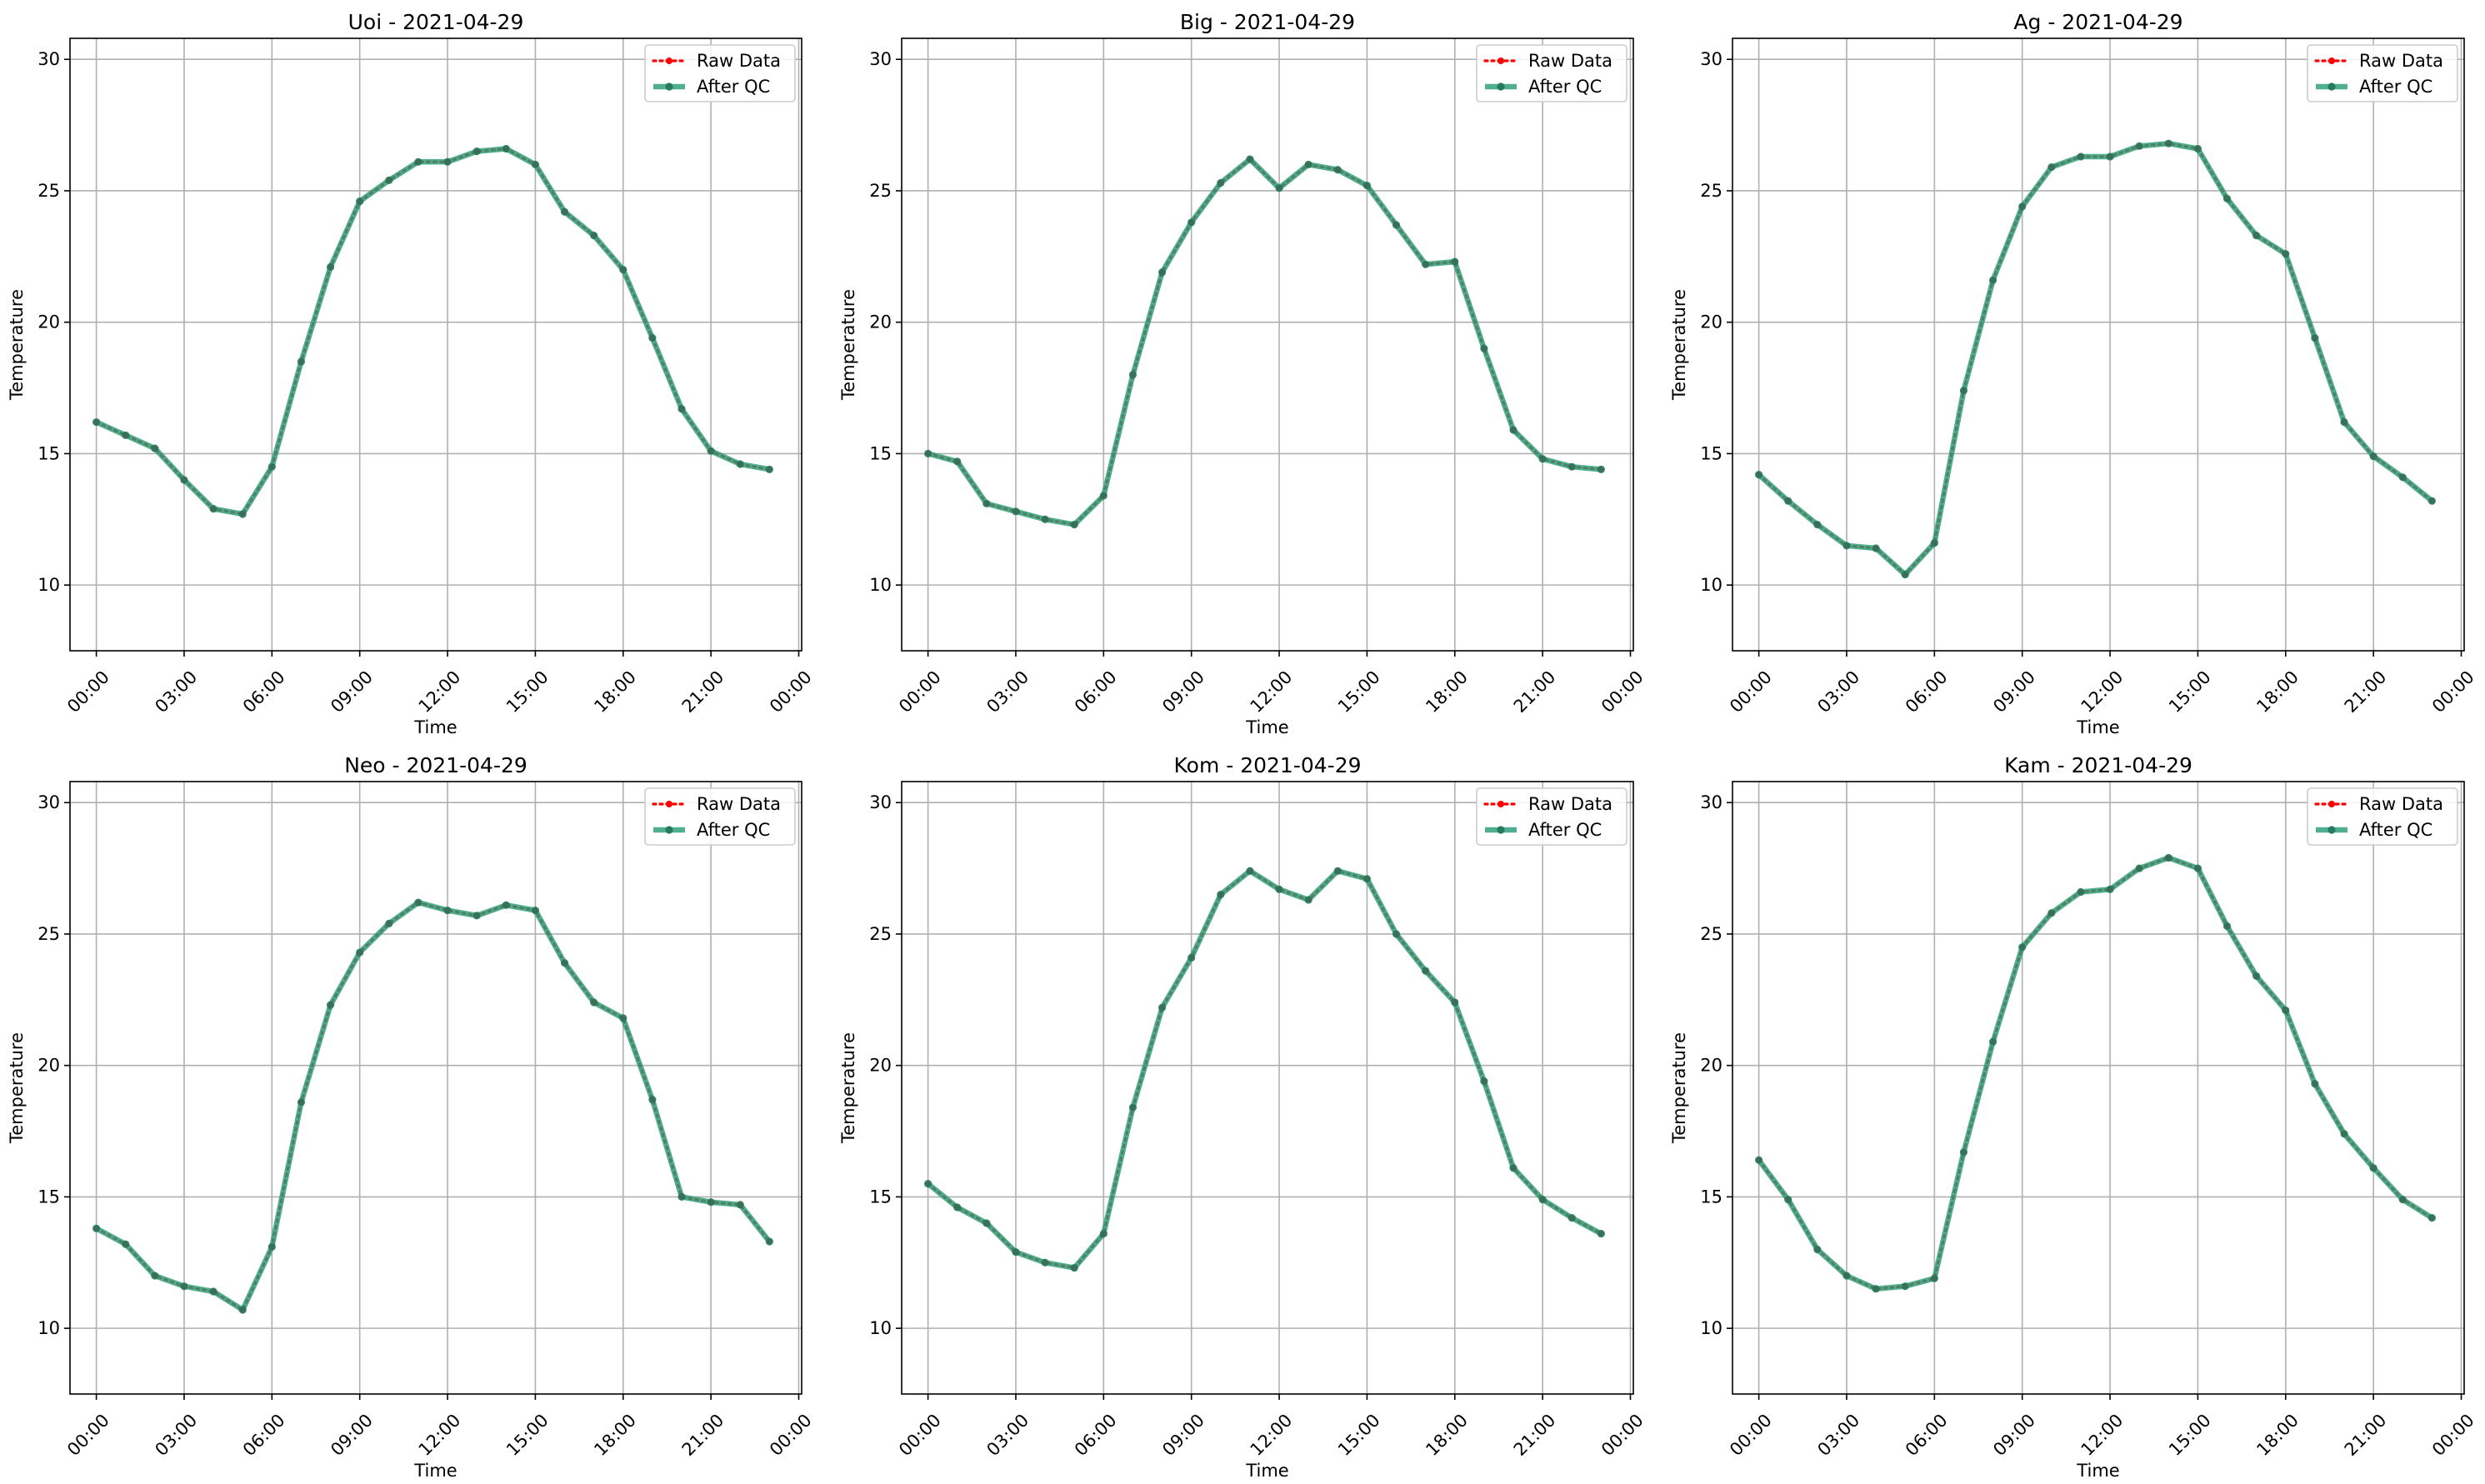  I want to click on x-tick-label: 09:00, so click(352, 1435).